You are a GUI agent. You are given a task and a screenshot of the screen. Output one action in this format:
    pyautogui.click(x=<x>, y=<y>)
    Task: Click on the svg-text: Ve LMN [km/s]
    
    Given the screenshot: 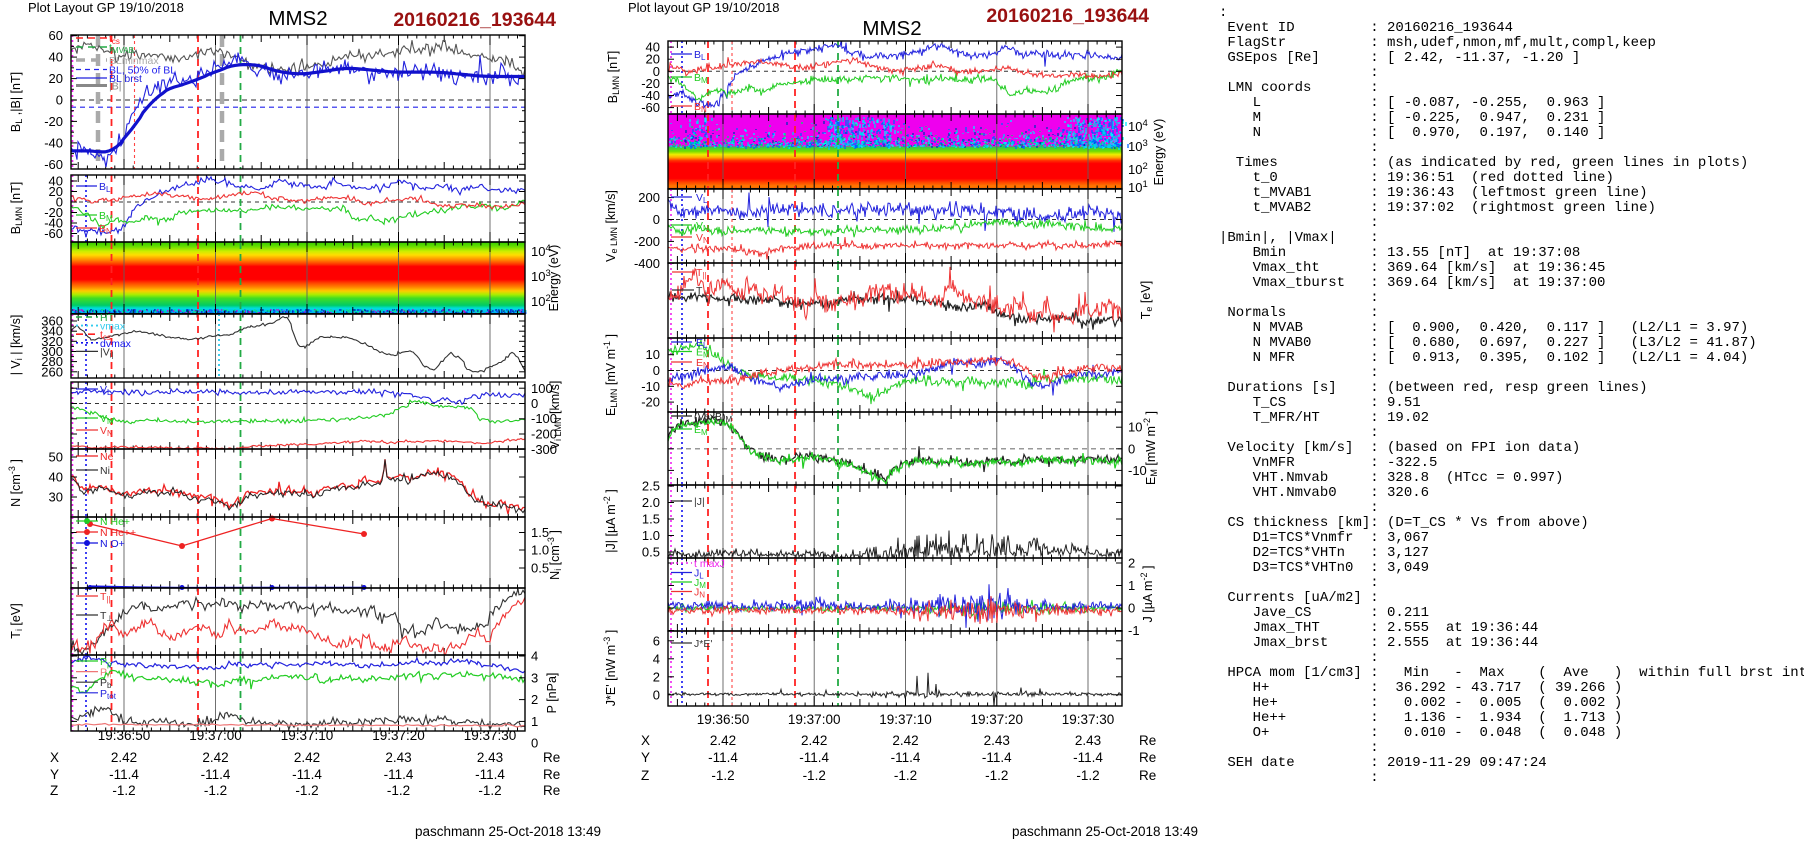 What is the action you would take?
    pyautogui.click(x=611, y=226)
    